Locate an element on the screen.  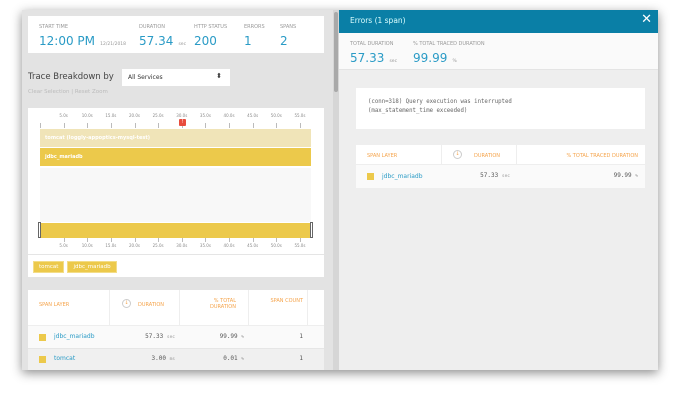
pct-label: % TOTAL TRACED DURATION is located at coordinates (449, 44).